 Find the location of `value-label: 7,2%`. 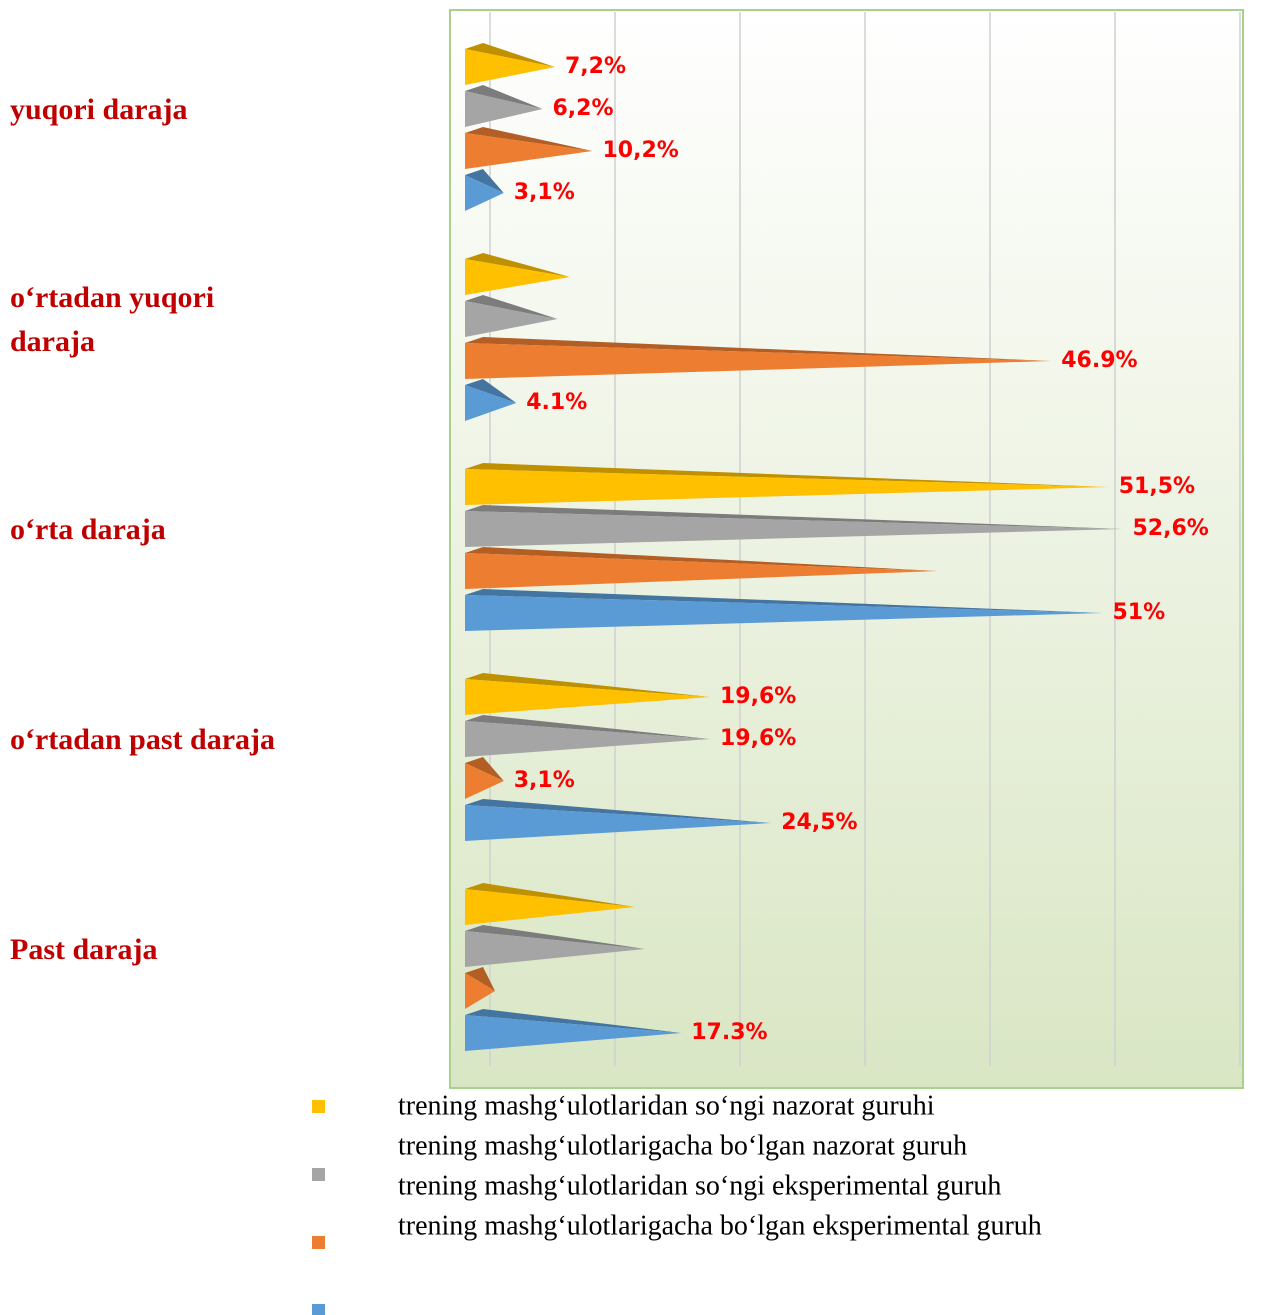

value-label: 7,2% is located at coordinates (595, 66).